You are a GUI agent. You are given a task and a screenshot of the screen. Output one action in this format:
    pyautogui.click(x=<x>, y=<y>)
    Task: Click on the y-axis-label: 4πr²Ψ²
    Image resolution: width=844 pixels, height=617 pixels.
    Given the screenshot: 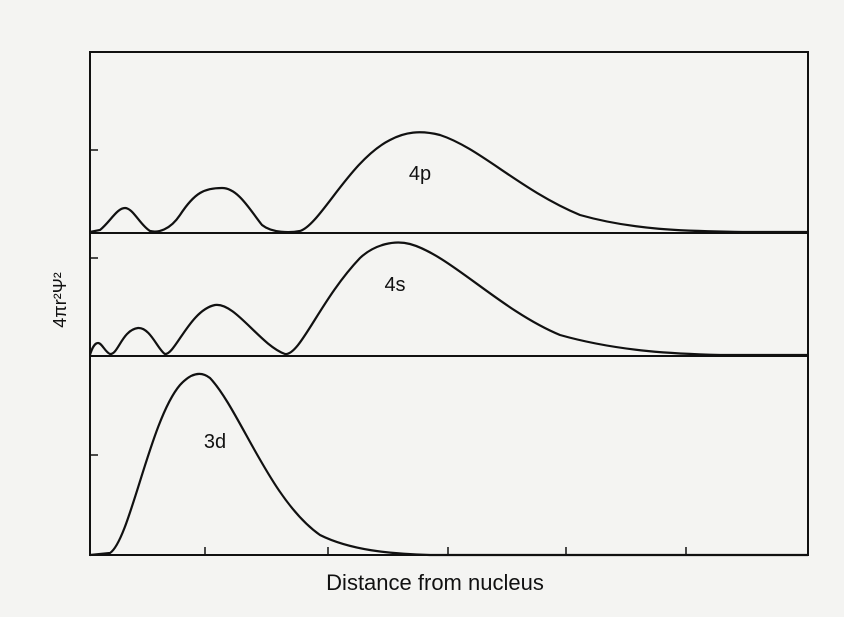 What is the action you would take?
    pyautogui.click(x=60, y=299)
    